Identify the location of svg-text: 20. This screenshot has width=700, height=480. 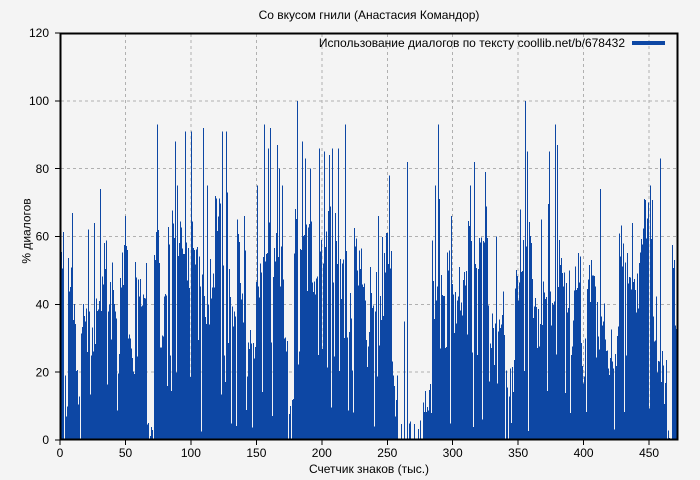
(43, 372).